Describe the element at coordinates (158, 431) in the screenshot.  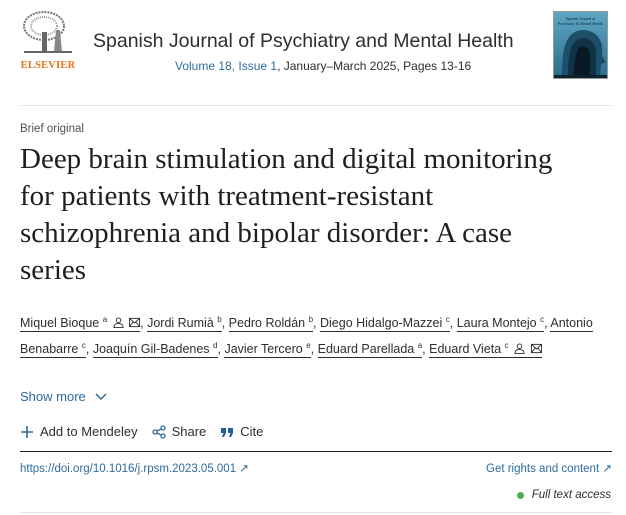
I see `share-icon` at that location.